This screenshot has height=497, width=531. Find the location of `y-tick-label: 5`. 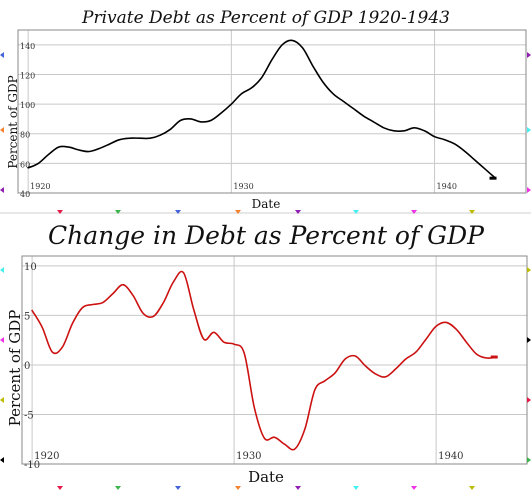

y-tick-label: 5 is located at coordinates (27, 316).